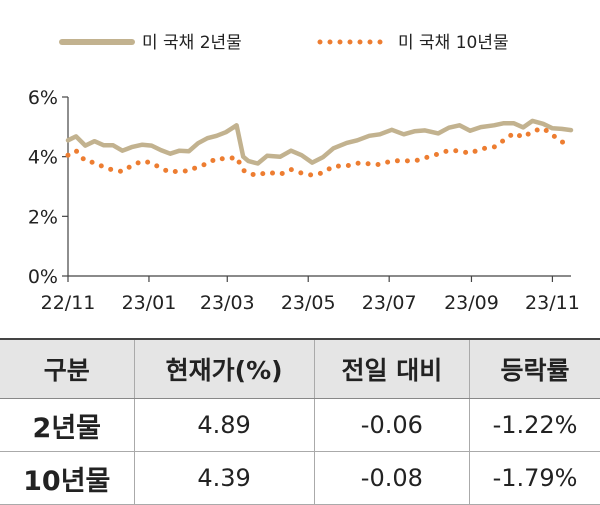 This screenshot has height=505, width=600. Describe the element at coordinates (43, 98) in the screenshot. I see `y-tick-label: 6%` at that location.